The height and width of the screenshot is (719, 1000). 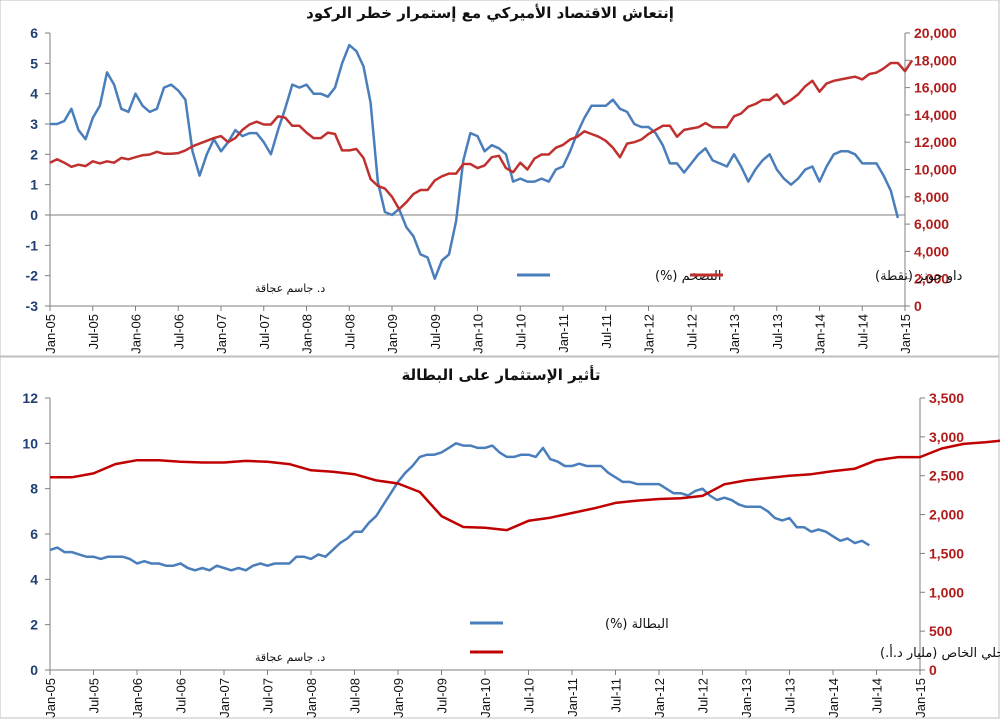 What do you see at coordinates (34, 489) in the screenshot?
I see `left-tick-label: 8` at bounding box center [34, 489].